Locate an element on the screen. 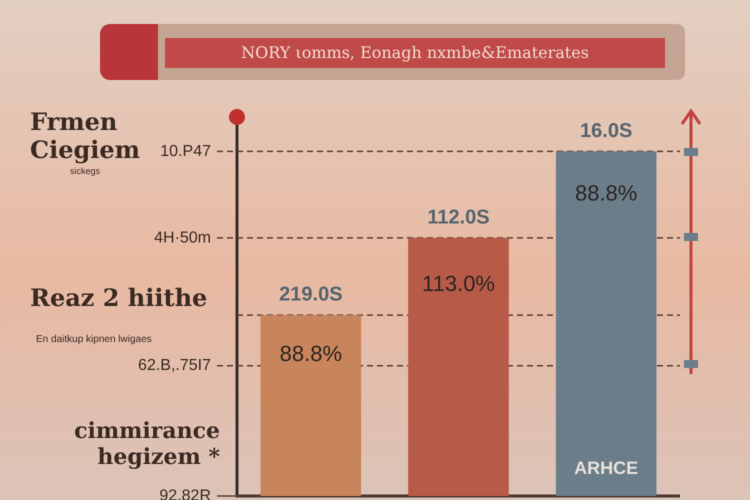 The height and width of the screenshot is (500, 750). y-axis-title: Frmen Ciegiem is located at coordinates (86, 135).